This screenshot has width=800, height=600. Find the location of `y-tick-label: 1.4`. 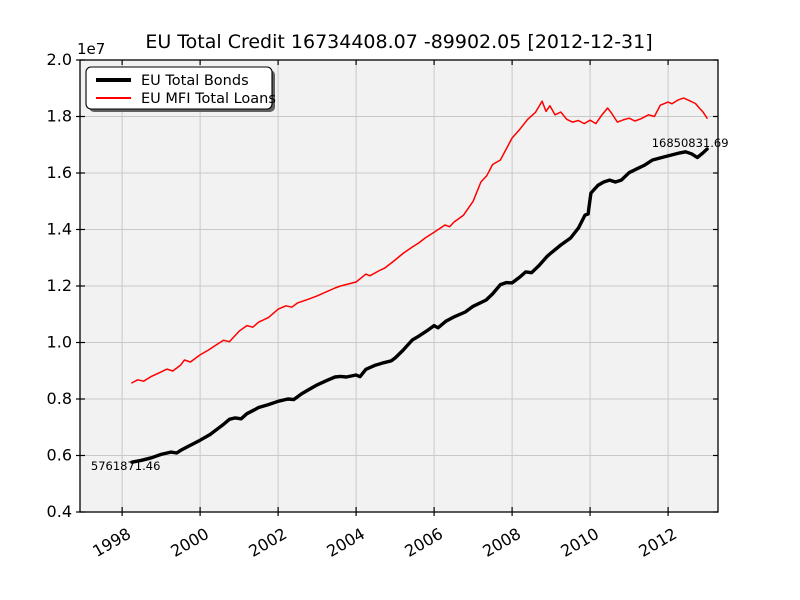

y-tick-label: 1.4 is located at coordinates (59, 229).